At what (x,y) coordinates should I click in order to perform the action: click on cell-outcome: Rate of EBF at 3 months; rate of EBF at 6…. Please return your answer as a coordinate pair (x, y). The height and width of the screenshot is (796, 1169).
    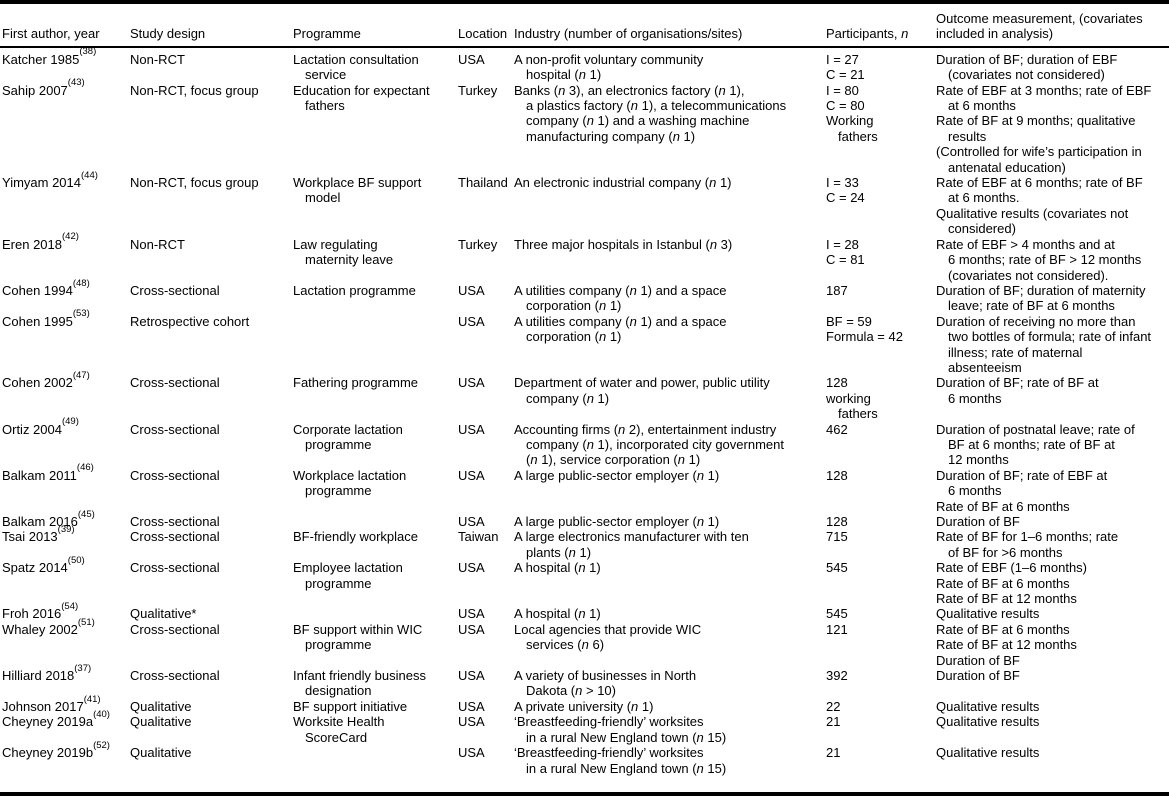
    Looking at the image, I should click on (1052, 129).